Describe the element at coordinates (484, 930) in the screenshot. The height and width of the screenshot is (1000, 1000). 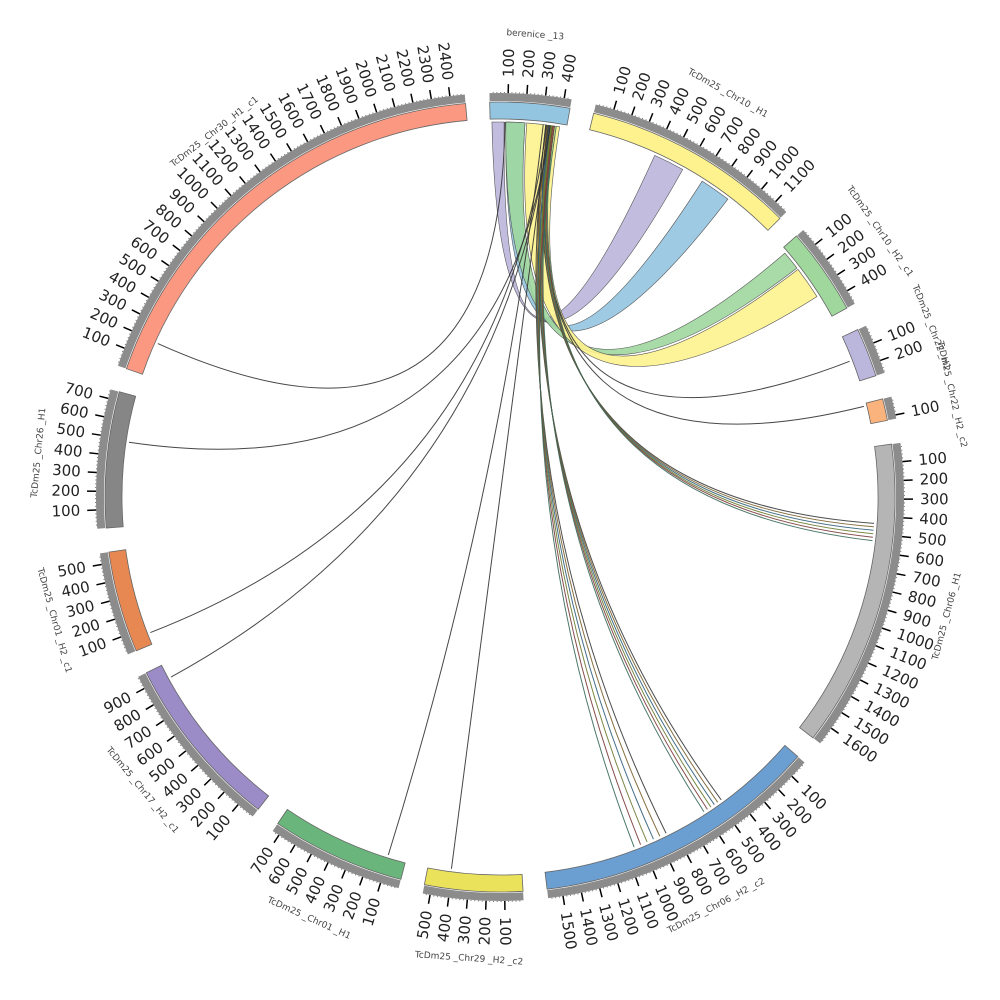
I see `tick-label: 200` at that location.